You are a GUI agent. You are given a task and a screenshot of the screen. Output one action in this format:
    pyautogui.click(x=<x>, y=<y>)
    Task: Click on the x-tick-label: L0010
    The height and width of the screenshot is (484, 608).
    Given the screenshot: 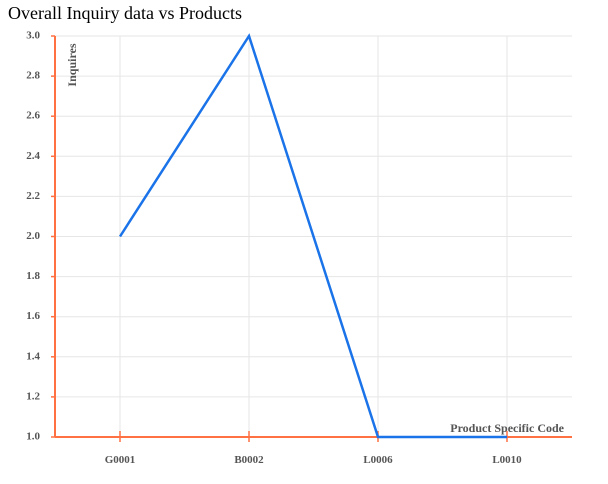 What is the action you would take?
    pyautogui.click(x=507, y=460)
    